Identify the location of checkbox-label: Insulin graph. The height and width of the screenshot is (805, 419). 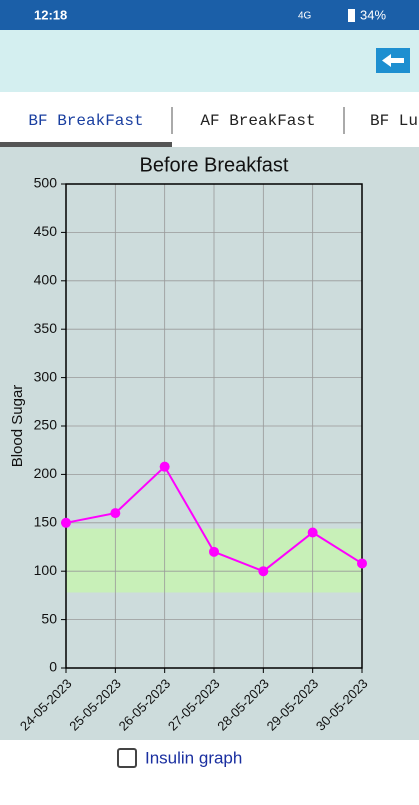
(193, 757).